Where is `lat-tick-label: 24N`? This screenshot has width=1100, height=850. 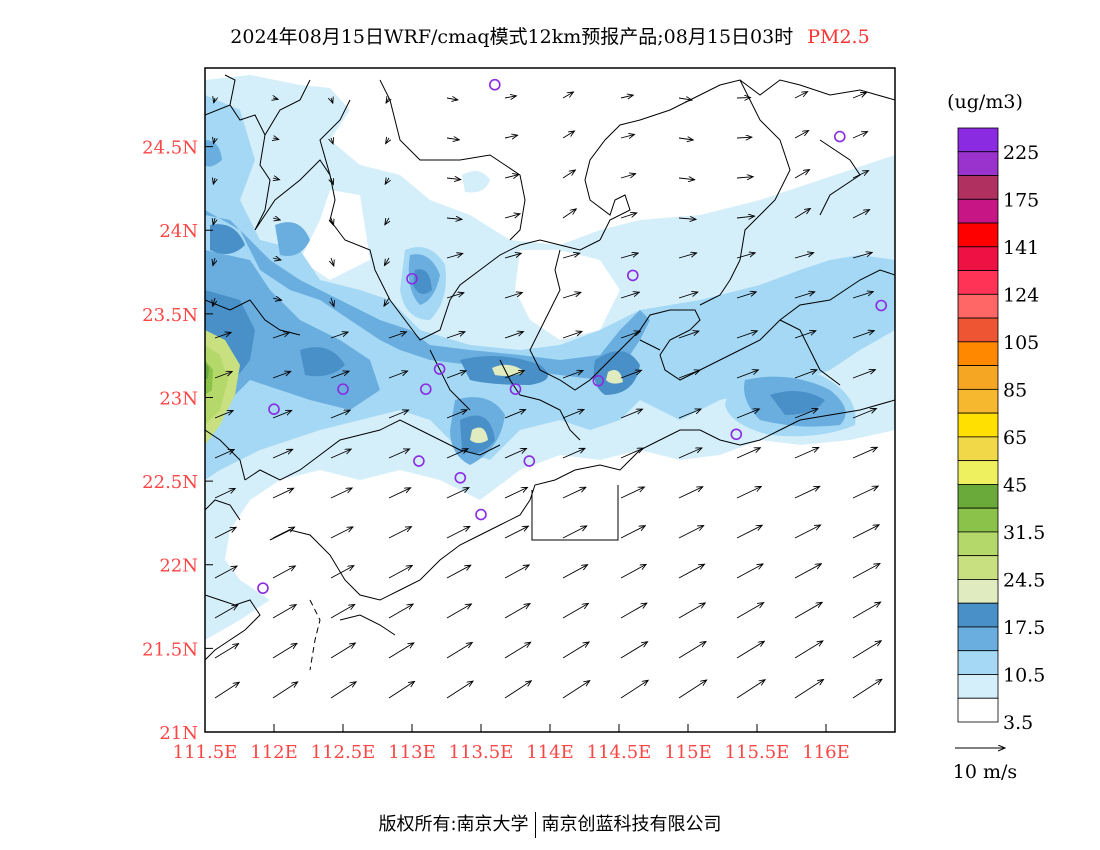 lat-tick-label: 24N is located at coordinates (178, 231).